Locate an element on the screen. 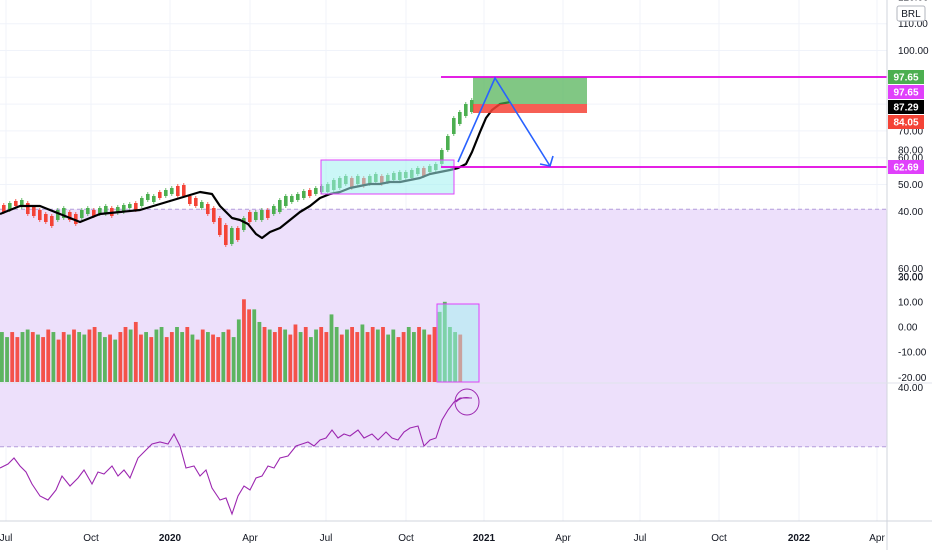 The width and height of the screenshot is (932, 555). currency-button-frame is located at coordinates (911, 13).